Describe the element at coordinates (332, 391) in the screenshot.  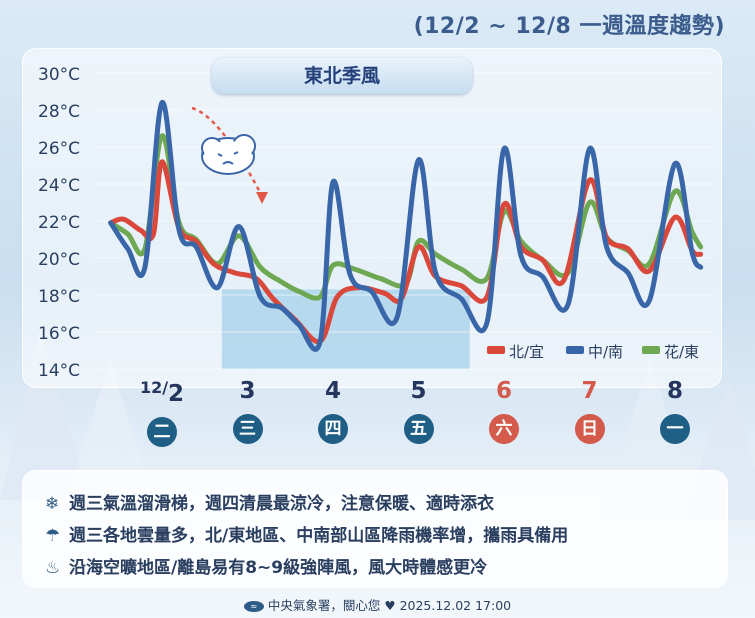
I see `day-date: 4` at that location.